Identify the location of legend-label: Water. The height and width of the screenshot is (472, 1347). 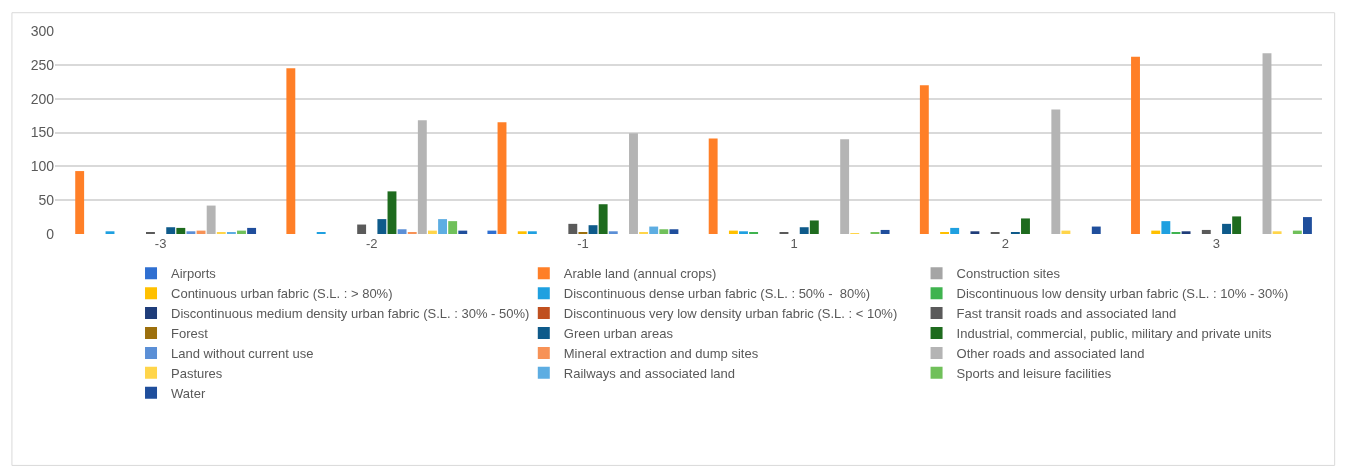
(188, 393).